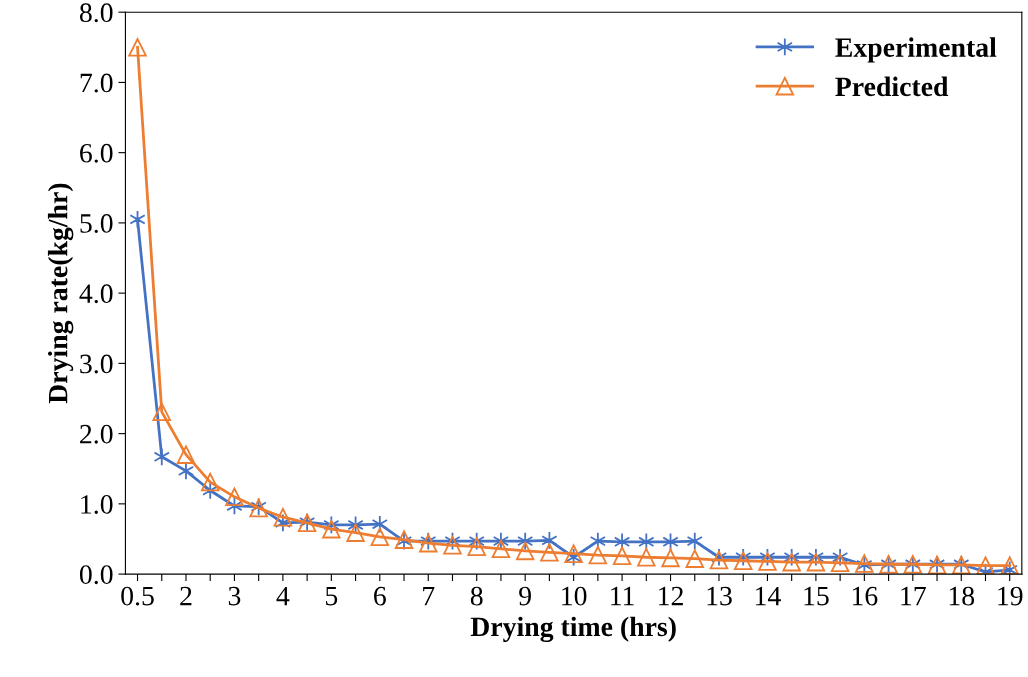  I want to click on x-tick-label: 18, so click(962, 596).